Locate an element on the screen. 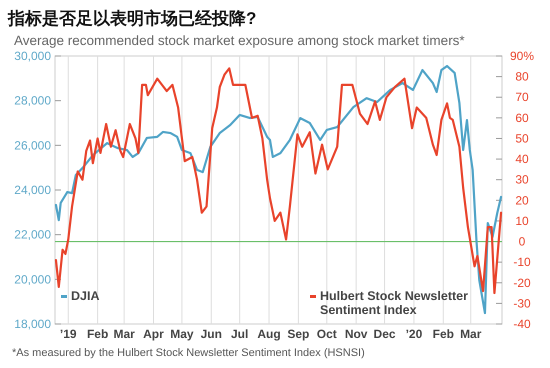 Image resolution: width=550 pixels, height=368 pixels. y-tick-label: 20,000 is located at coordinates (33, 279).